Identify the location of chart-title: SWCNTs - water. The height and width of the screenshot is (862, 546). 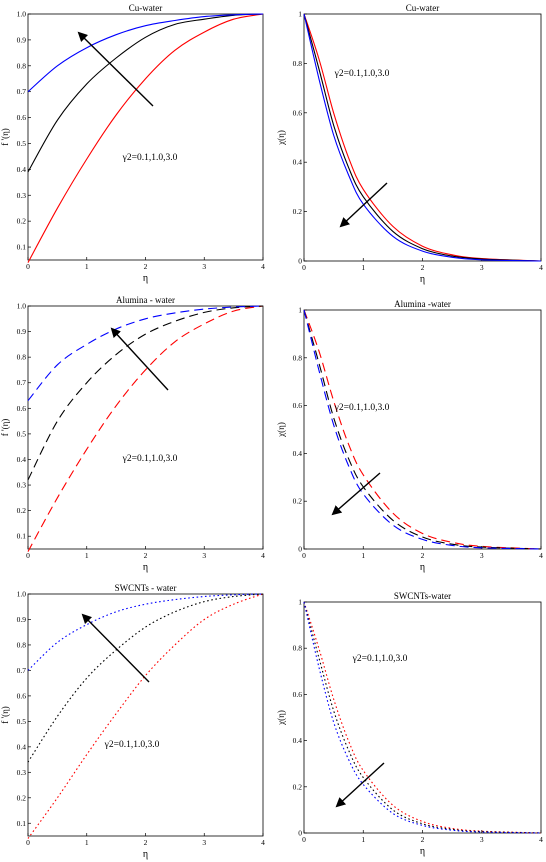
(146, 588).